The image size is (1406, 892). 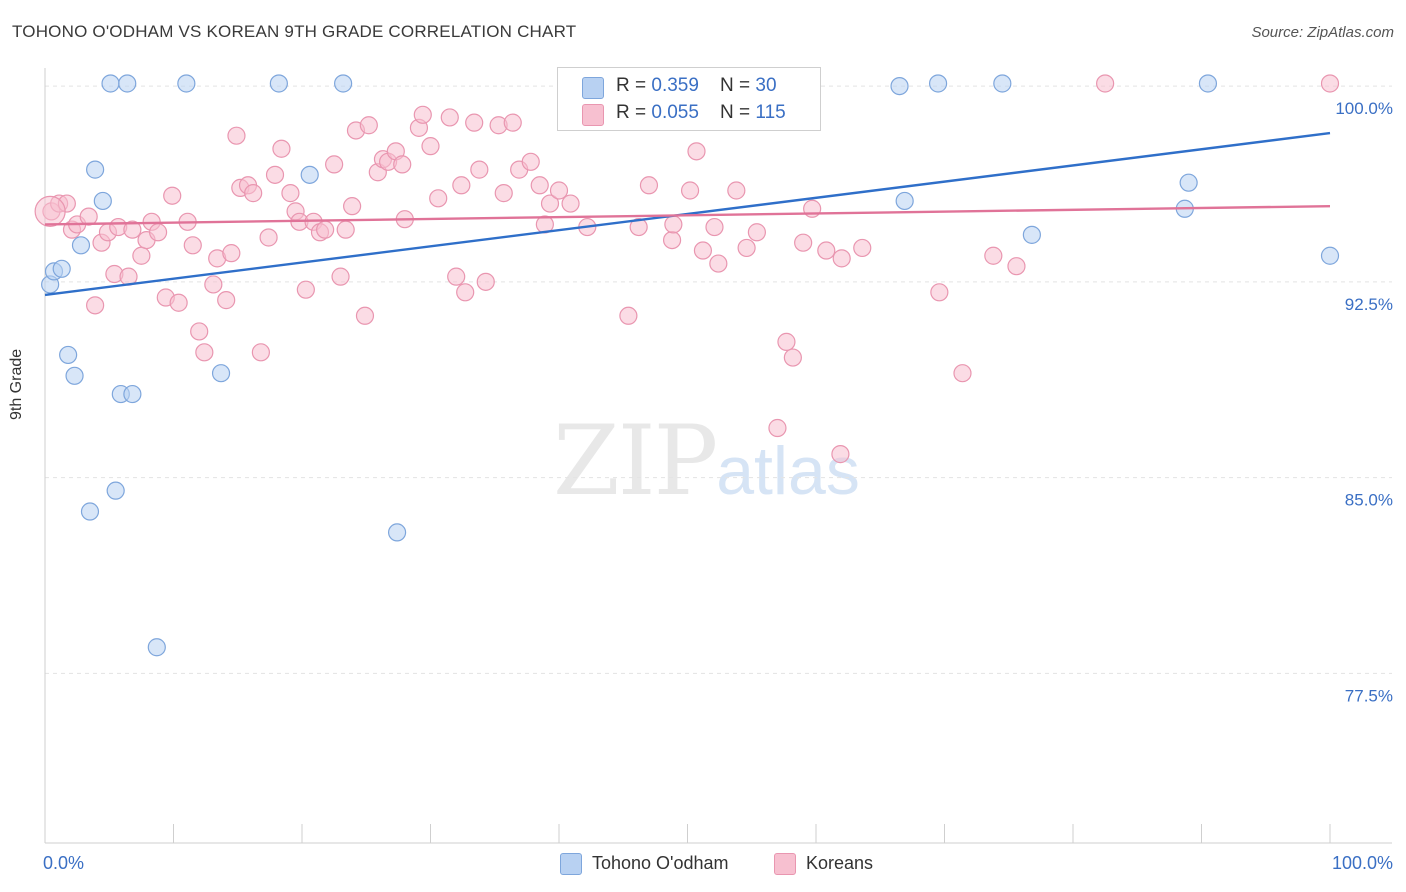 I want to click on legend-label-tohono: Tohono O'odham, so click(x=660, y=863).